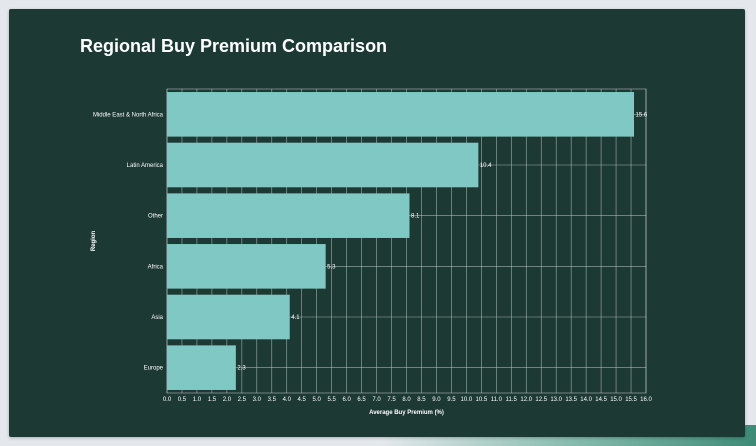  Describe the element at coordinates (155, 217) in the screenshot. I see `y-tick-label: Other` at that location.